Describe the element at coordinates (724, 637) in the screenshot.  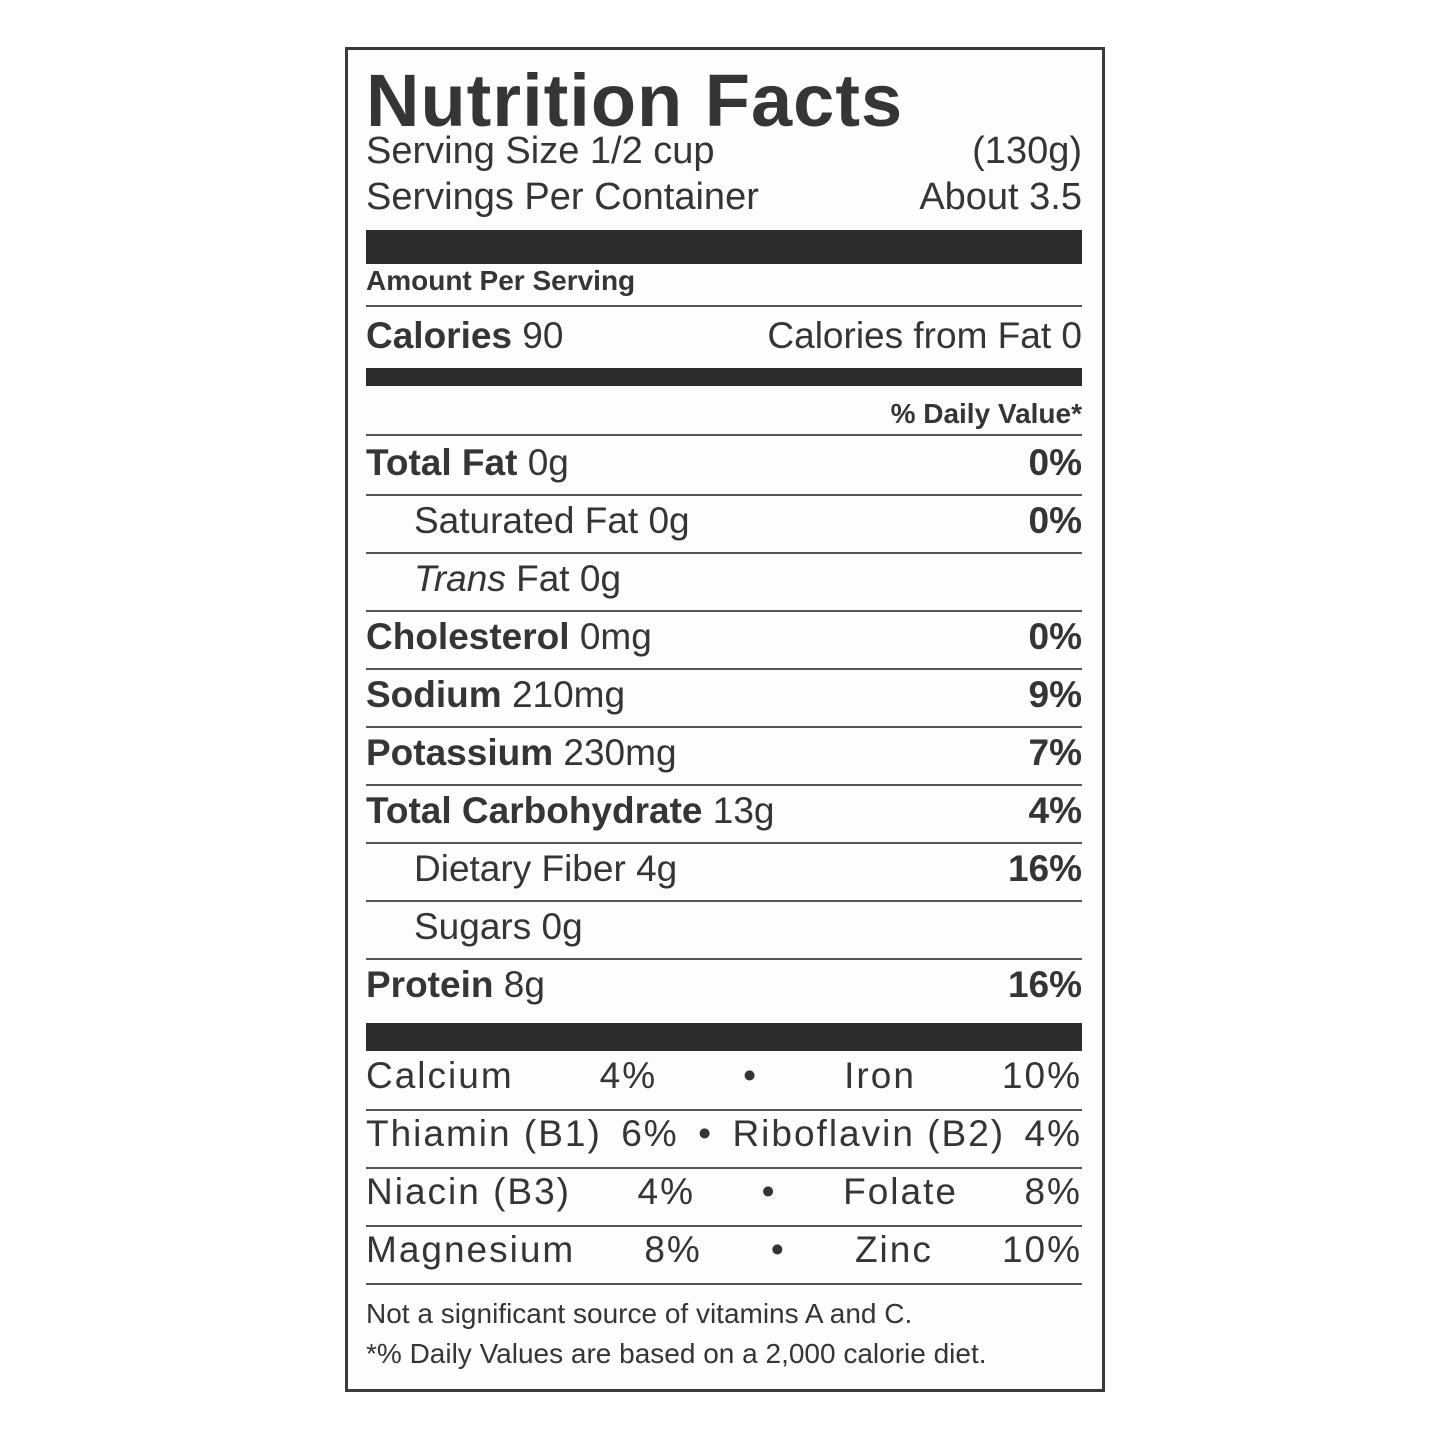
I see `nutrient-row: Cholesterol 0mg 0%` at that location.